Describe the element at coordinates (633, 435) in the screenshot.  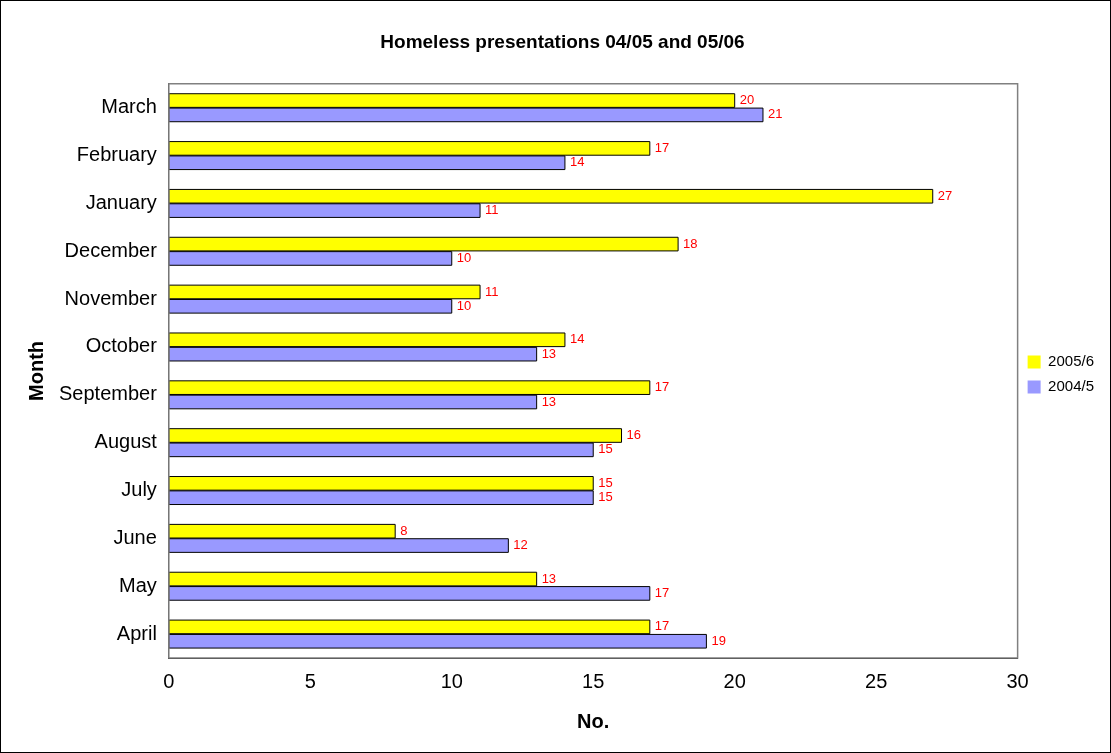
I see `data-label: 16` at that location.